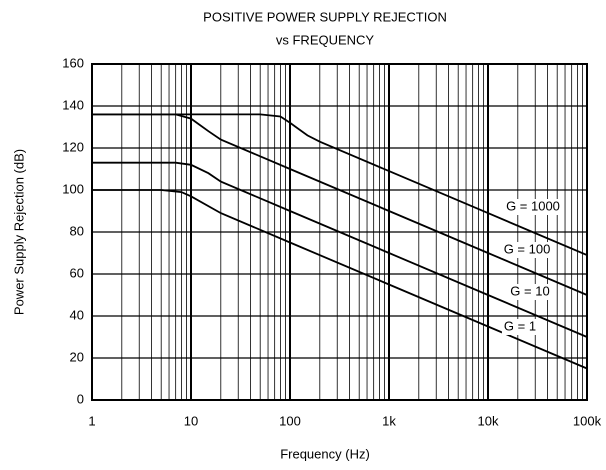 This screenshot has height=470, width=606. Describe the element at coordinates (77, 314) in the screenshot. I see `y-tick-label: 40` at that location.